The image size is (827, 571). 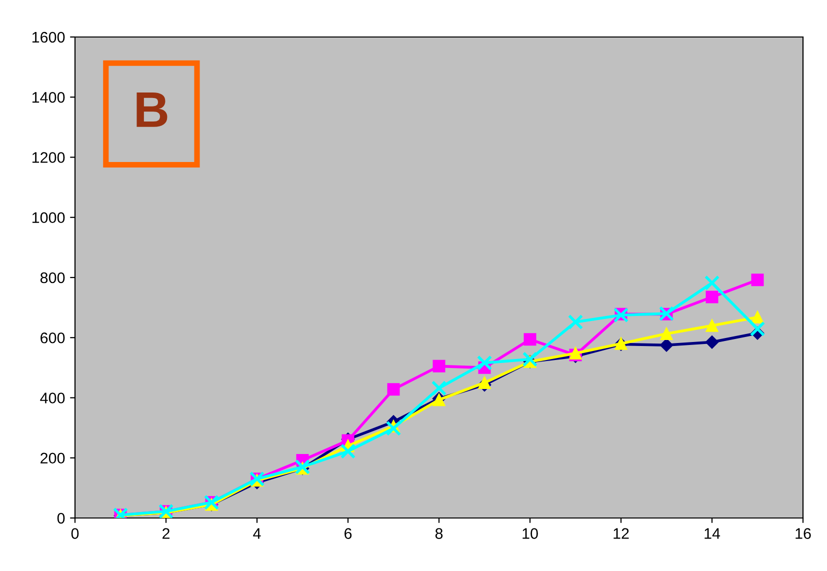 What do you see at coordinates (48, 97) in the screenshot?
I see `y-tick-label: 1400` at bounding box center [48, 97].